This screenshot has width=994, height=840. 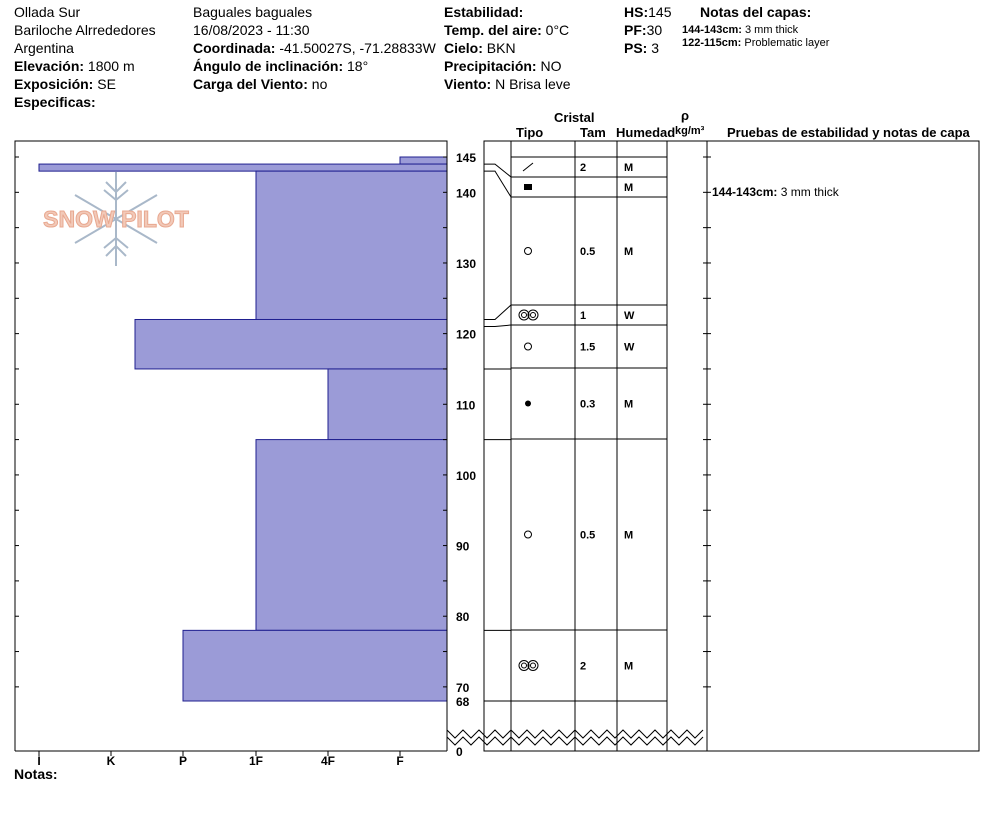 I want to click on sky: Cielo: BKN, so click(x=480, y=48).